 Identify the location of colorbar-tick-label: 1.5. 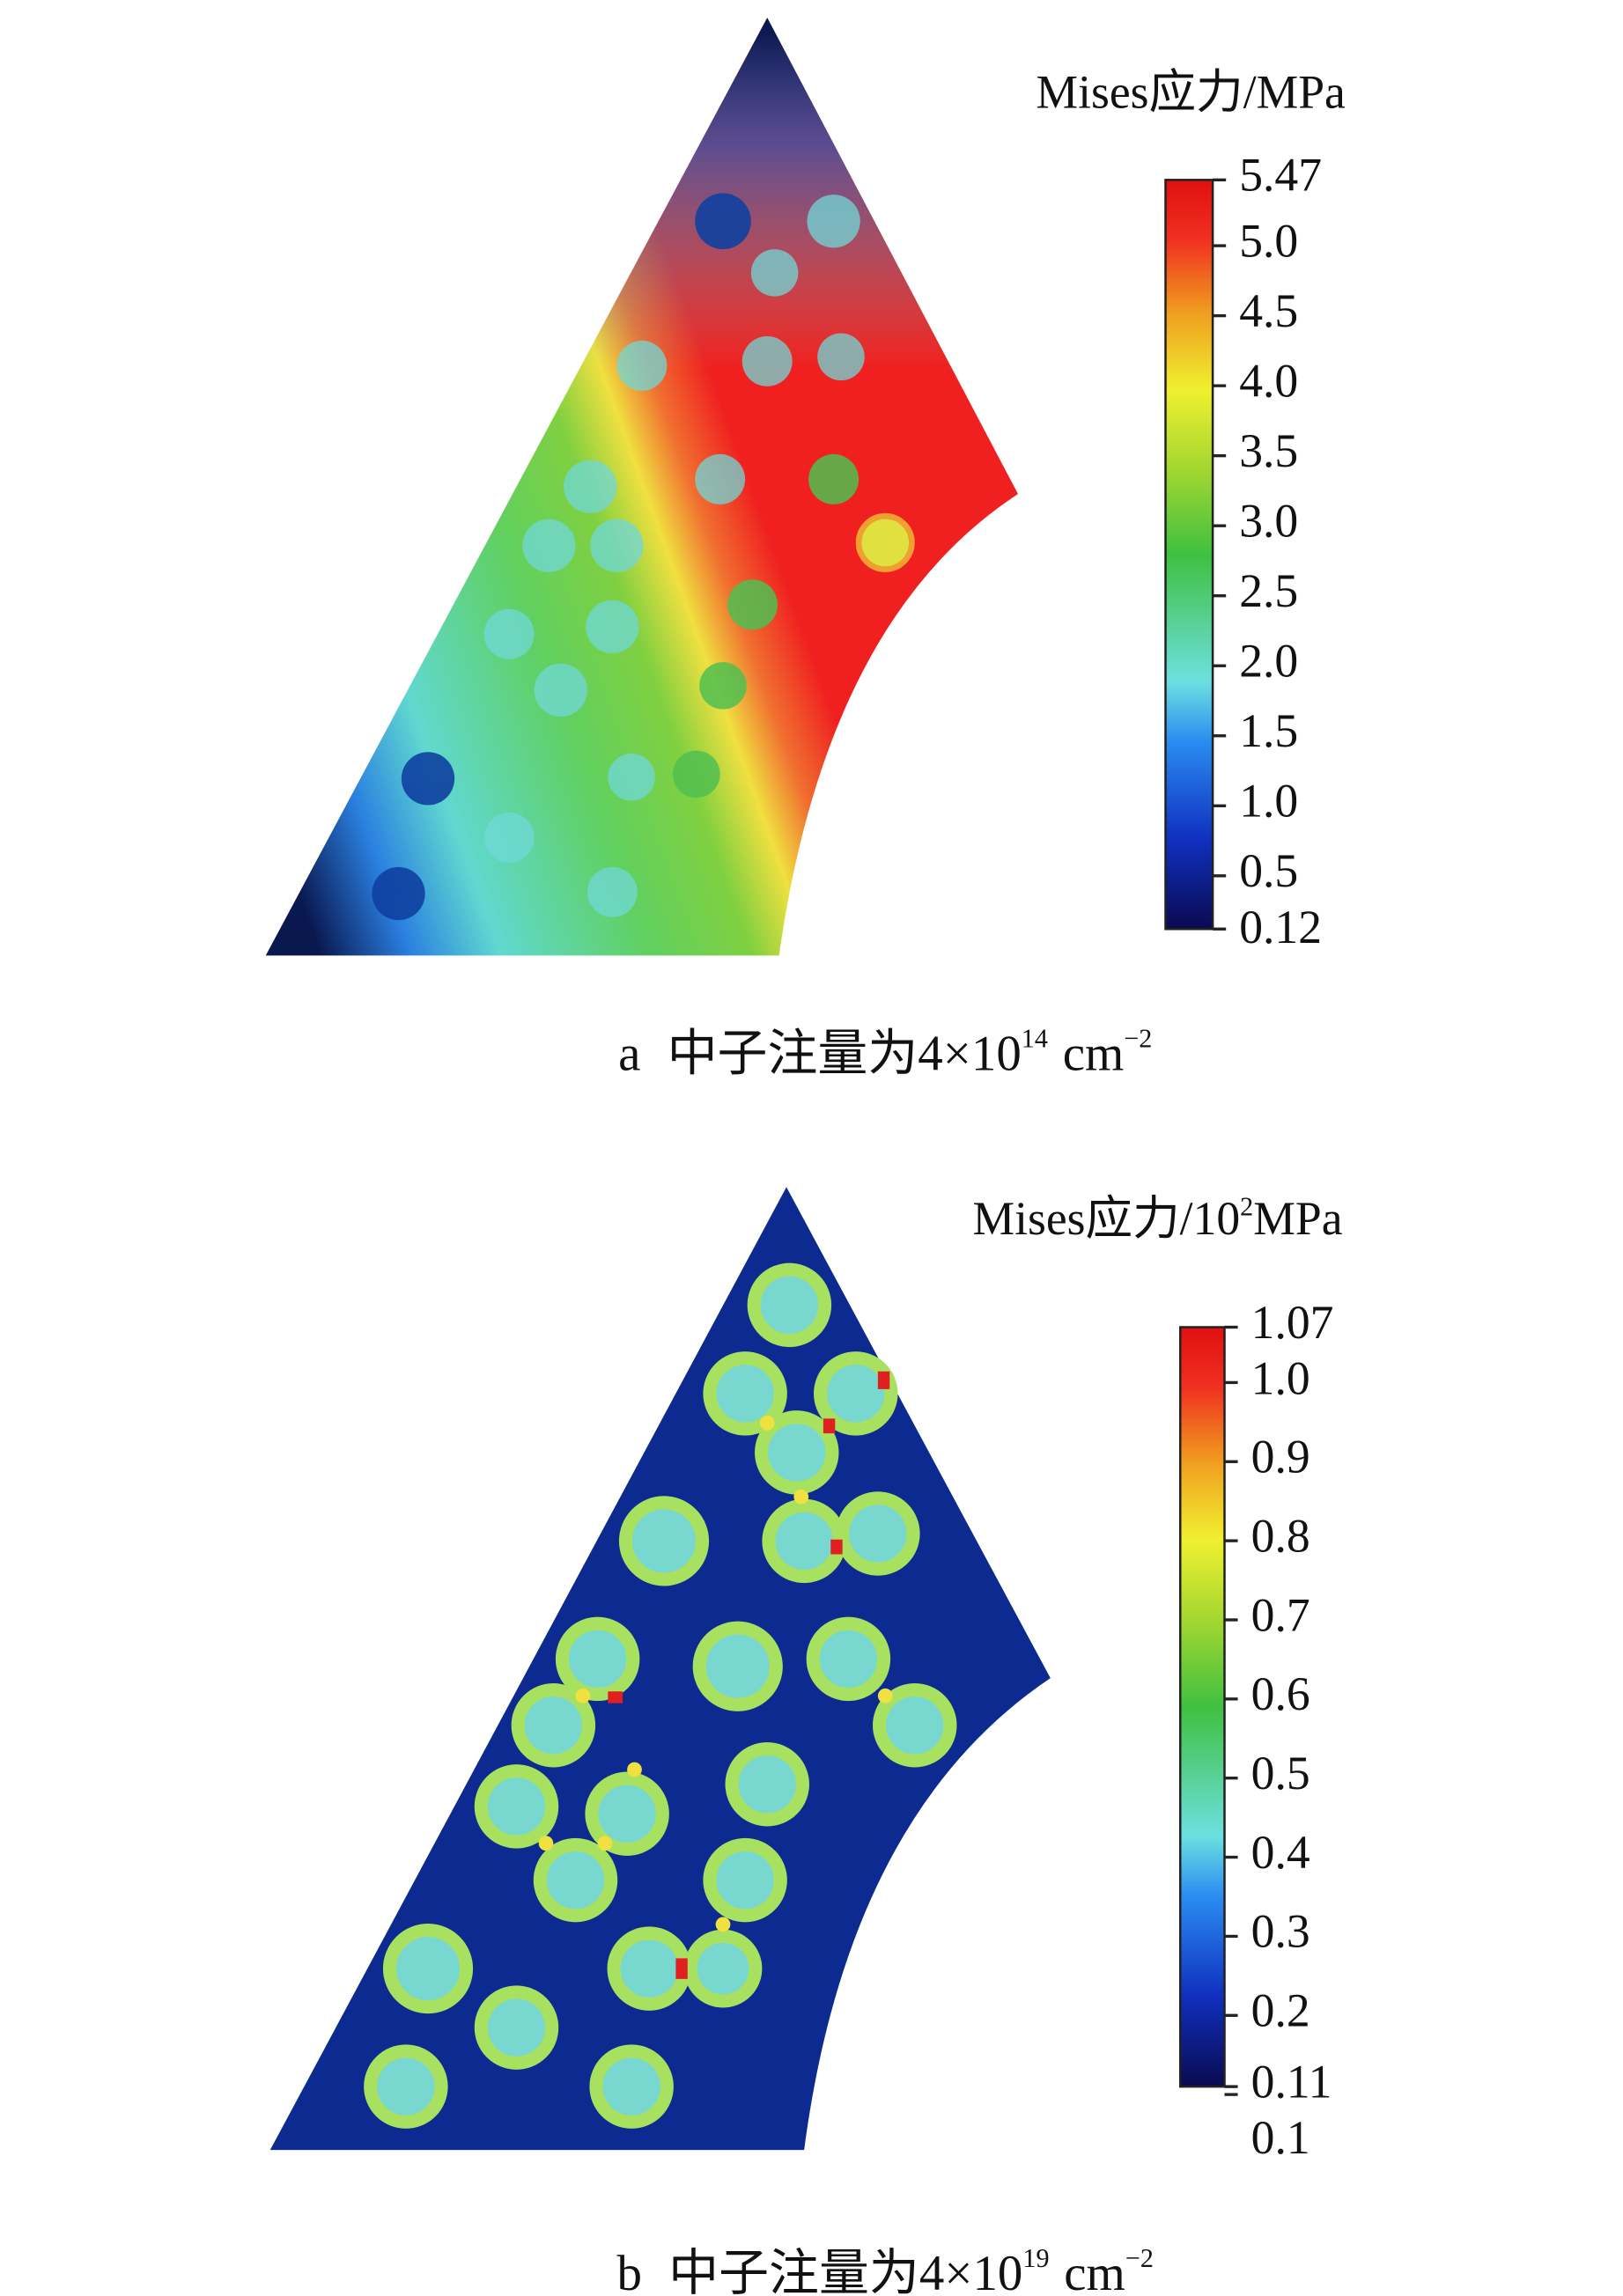
(1269, 730).